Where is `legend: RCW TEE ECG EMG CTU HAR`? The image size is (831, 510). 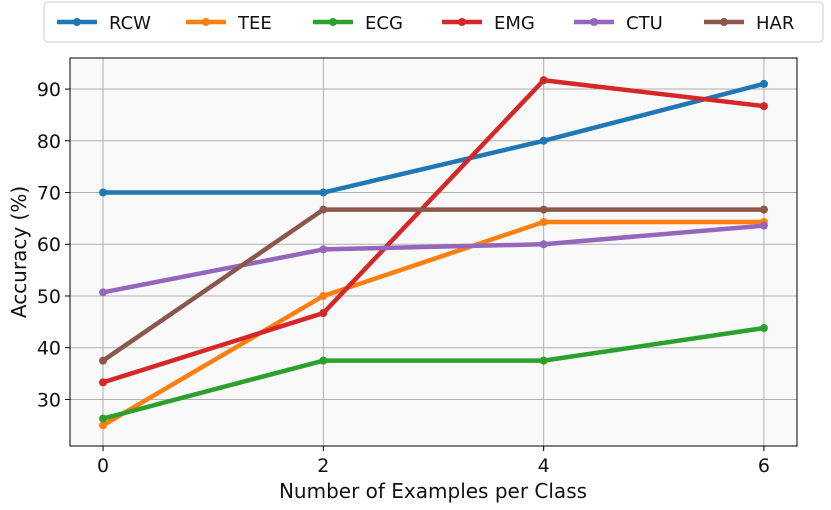 legend: RCW TEE ECG EMG CTU HAR is located at coordinates (433, 22).